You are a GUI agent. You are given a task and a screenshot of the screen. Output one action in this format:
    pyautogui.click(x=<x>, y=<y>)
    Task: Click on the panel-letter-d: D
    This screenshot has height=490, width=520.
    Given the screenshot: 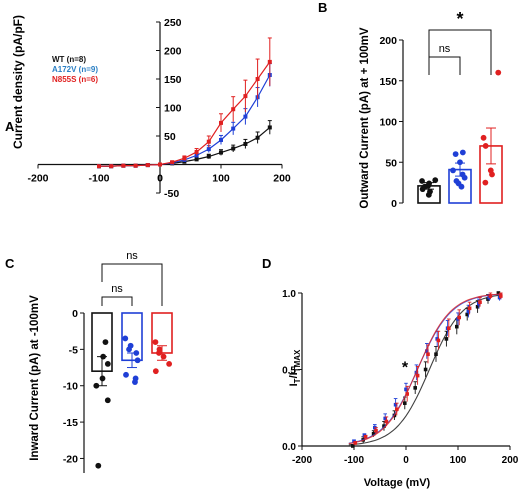 What is the action you would take?
    pyautogui.click(x=266, y=263)
    